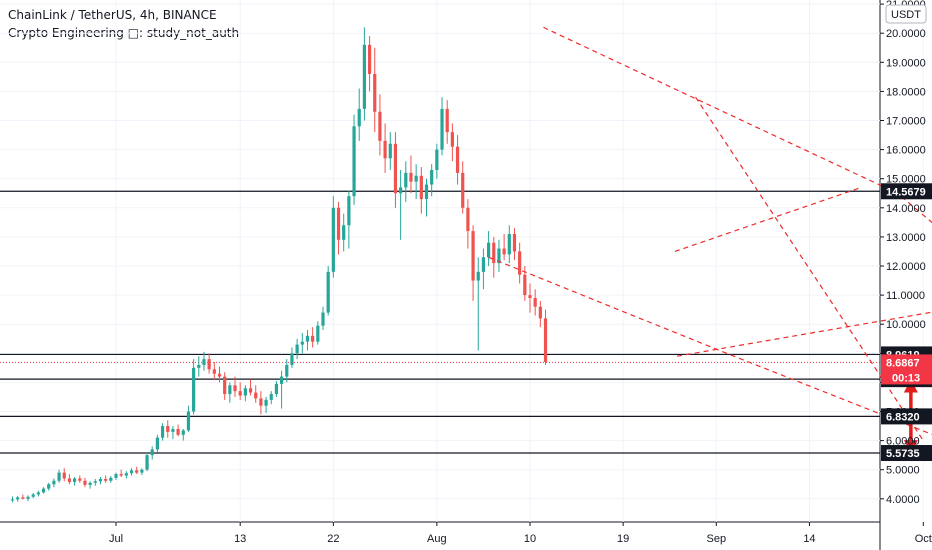  What do you see at coordinates (437, 539) in the screenshot?
I see `x-tick-label: Aug` at bounding box center [437, 539].